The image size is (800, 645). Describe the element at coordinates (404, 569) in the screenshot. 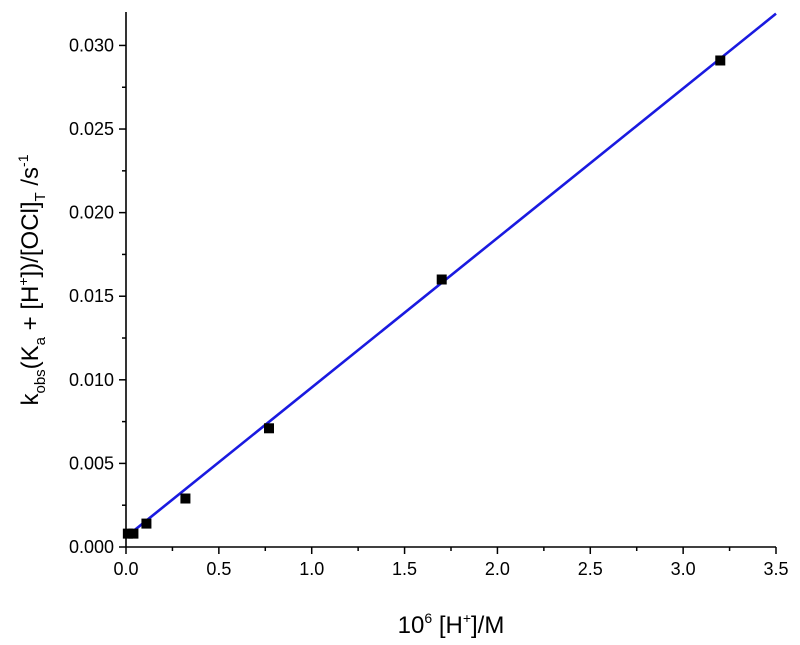

I see `x-tick-label: 1.5` at that location.